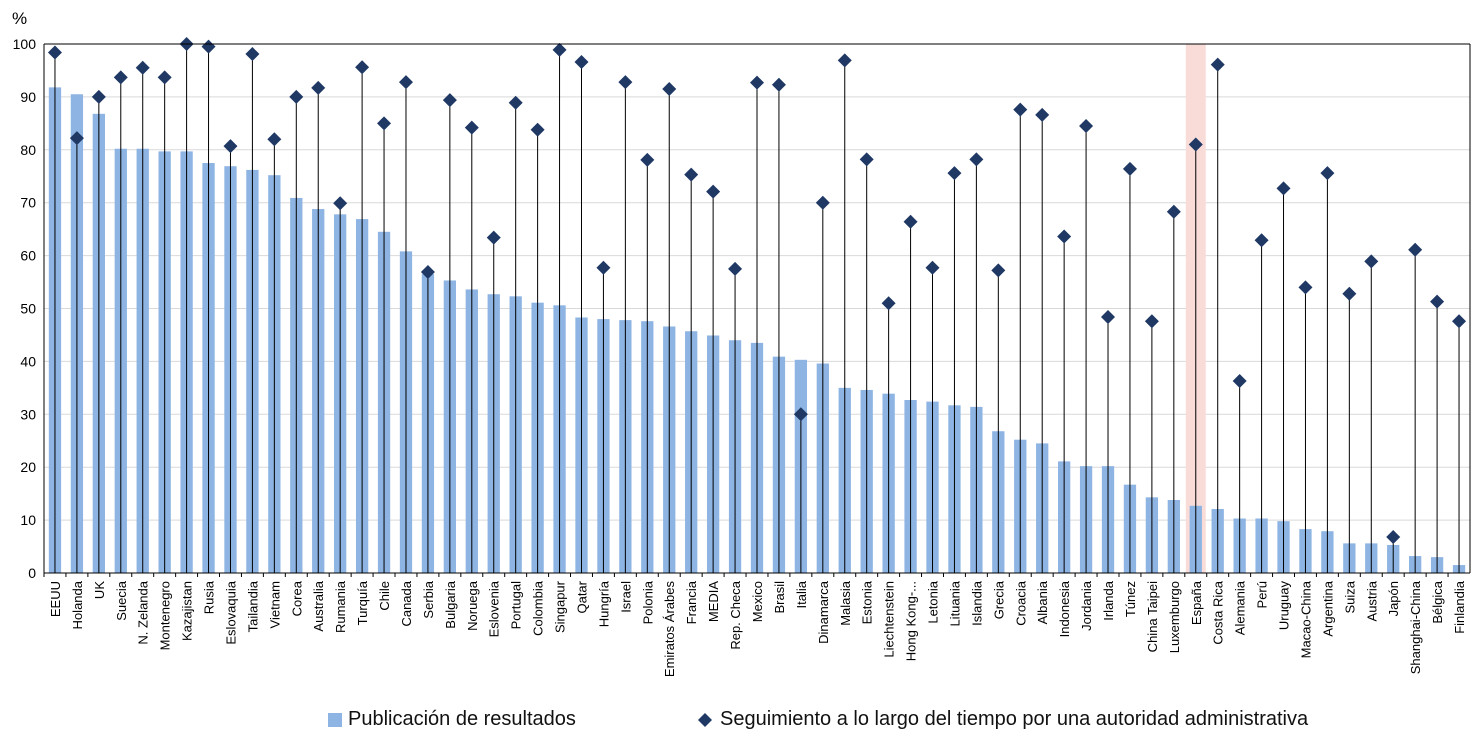  I want to click on x-tick-label: Francia, so click(691, 602).